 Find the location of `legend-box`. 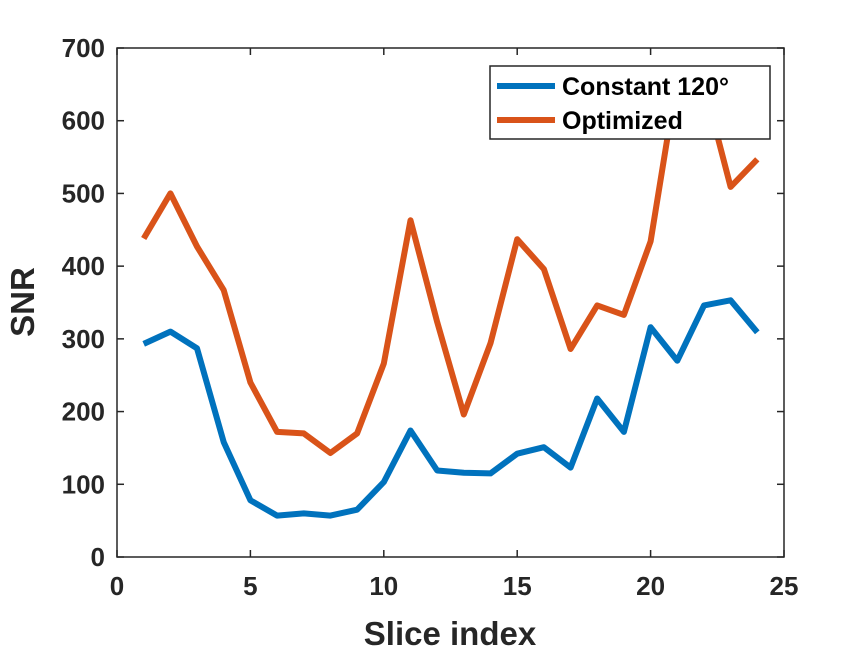

legend-box is located at coordinates (630, 102).